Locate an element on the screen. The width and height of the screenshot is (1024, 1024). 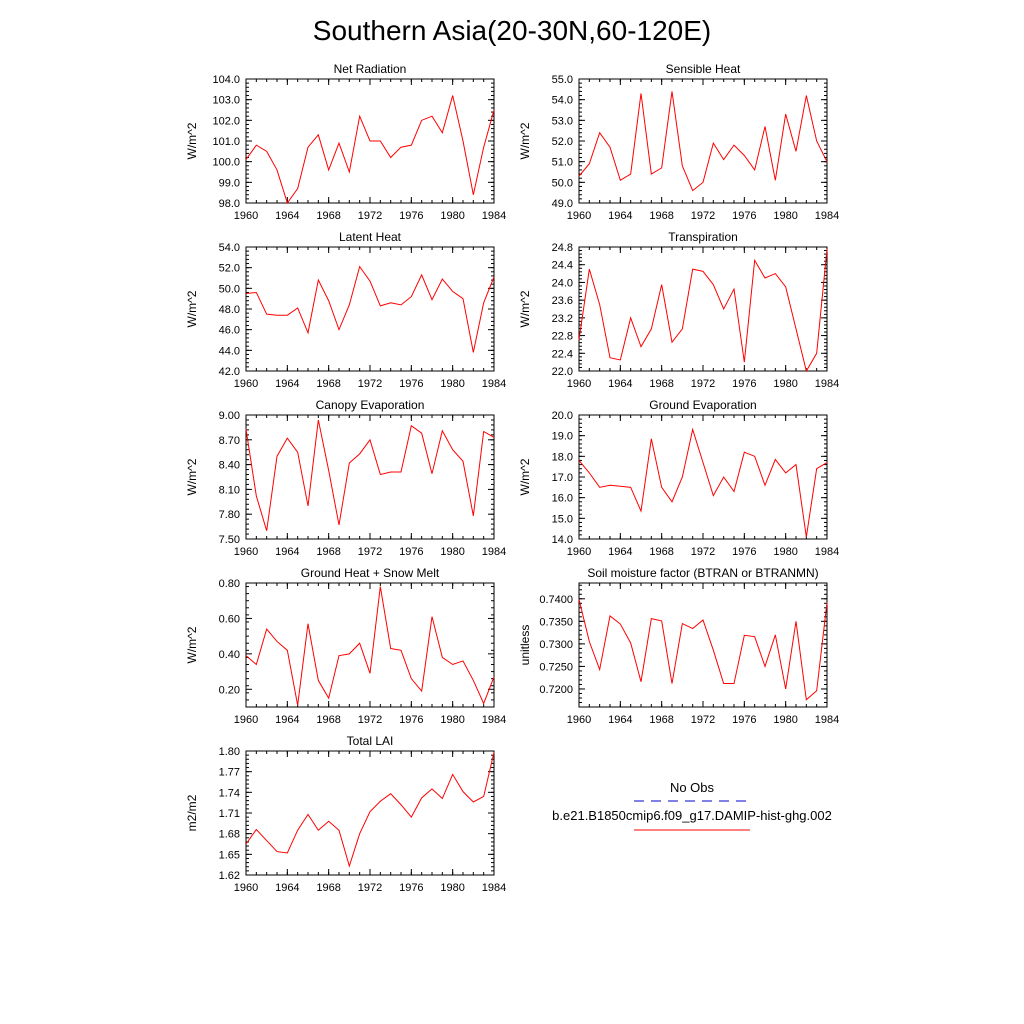
chart-4-y-tick-label: 24.0 is located at coordinates (562, 283).